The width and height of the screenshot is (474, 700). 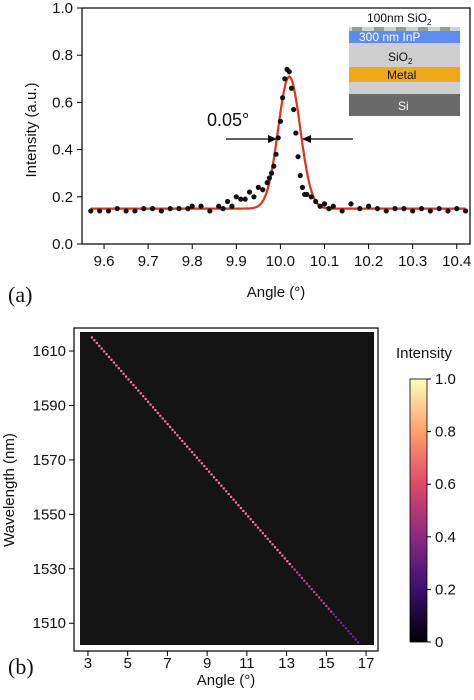 I want to click on x-tick-b-label: 15, so click(x=326, y=663).